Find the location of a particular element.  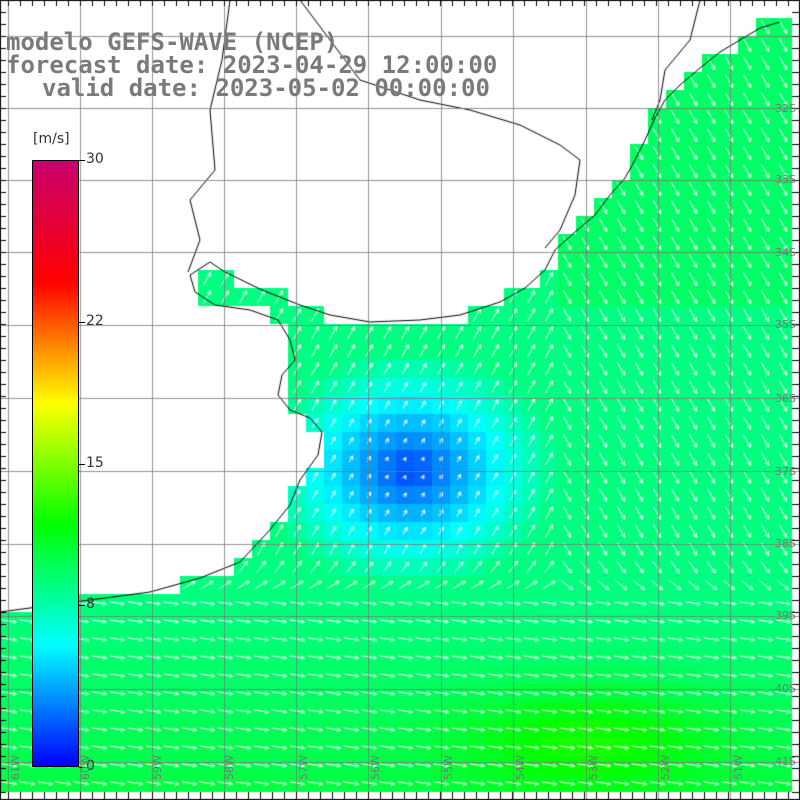

latitude-label: 41S is located at coordinates (785, 761).